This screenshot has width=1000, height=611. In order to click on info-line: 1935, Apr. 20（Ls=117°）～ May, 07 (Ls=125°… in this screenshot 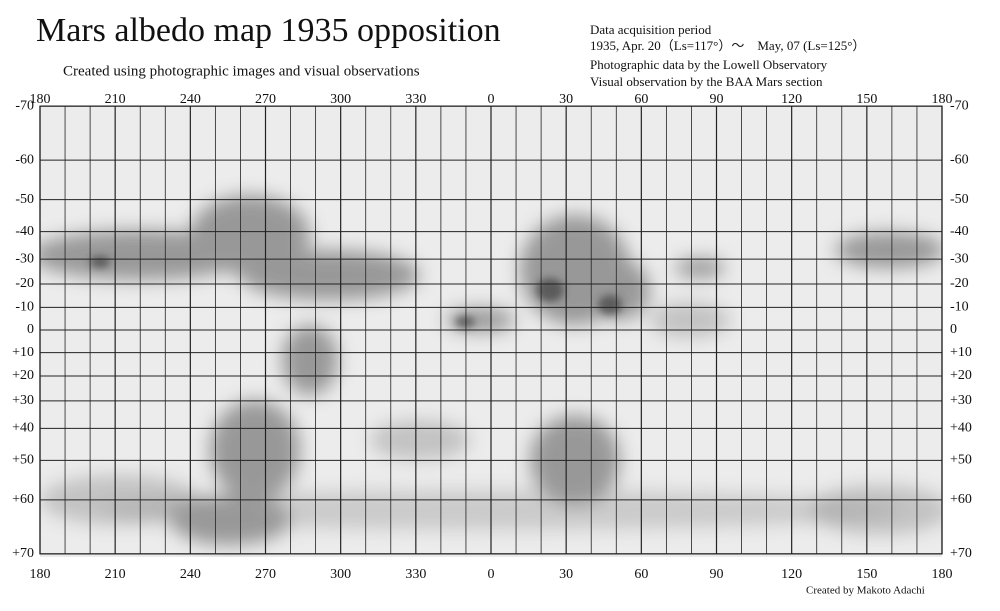, I will do `click(727, 45)`.